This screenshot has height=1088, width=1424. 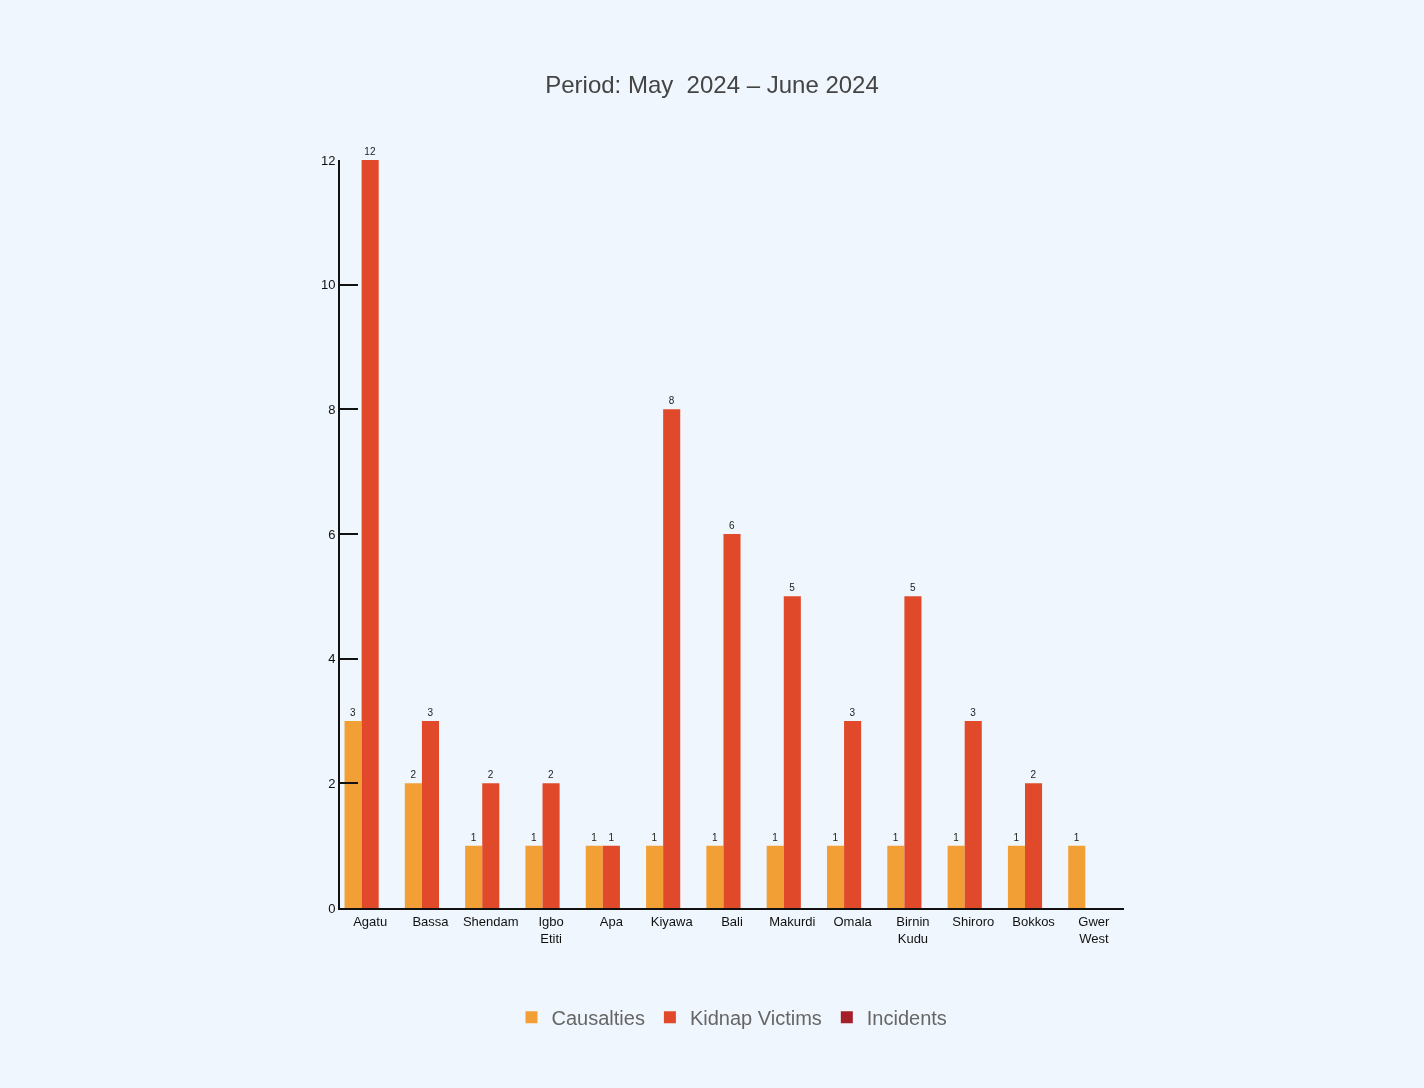 What do you see at coordinates (611, 921) in the screenshot?
I see `x-tick-label: Apa` at bounding box center [611, 921].